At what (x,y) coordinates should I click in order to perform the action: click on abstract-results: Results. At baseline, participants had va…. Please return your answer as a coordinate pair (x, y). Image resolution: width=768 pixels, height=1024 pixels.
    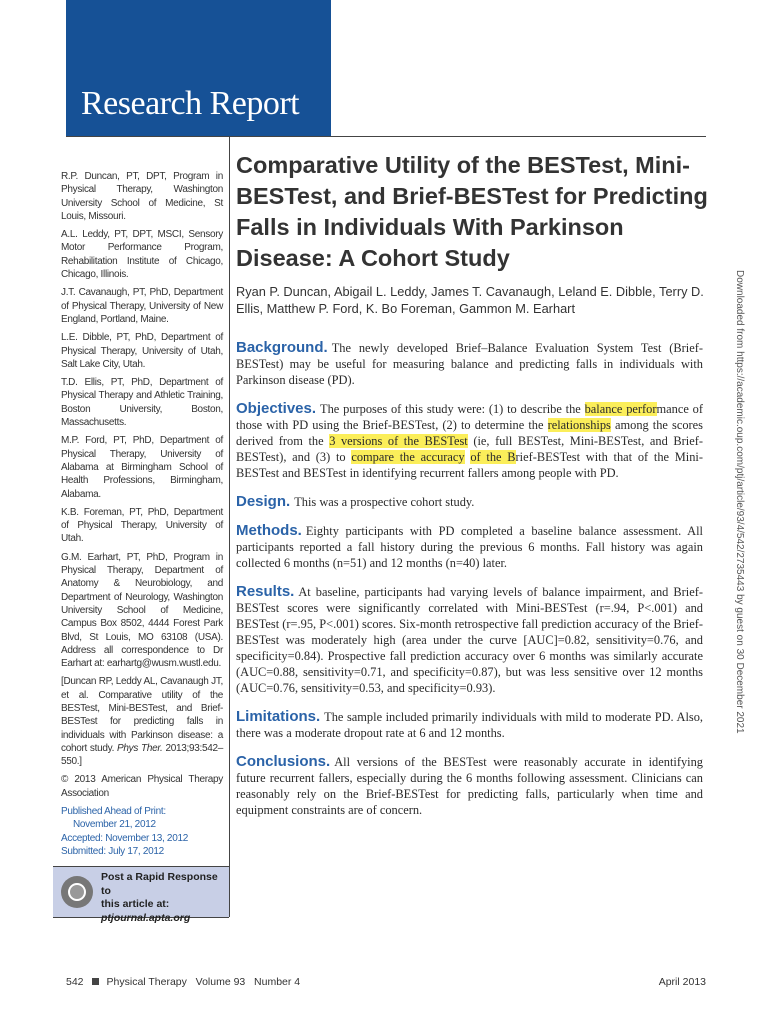
    Looking at the image, I should click on (469, 639).